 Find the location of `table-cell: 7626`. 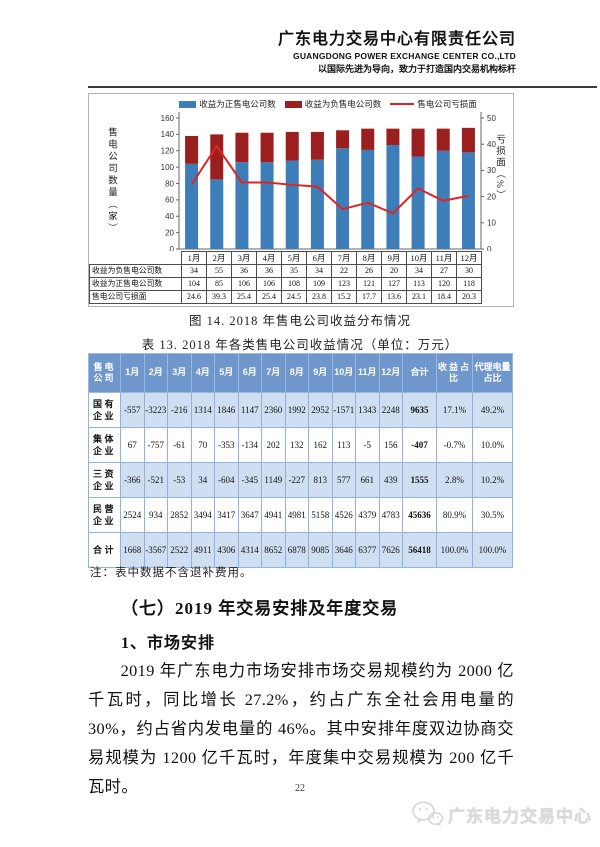

table-cell: 7626 is located at coordinates (390, 550).